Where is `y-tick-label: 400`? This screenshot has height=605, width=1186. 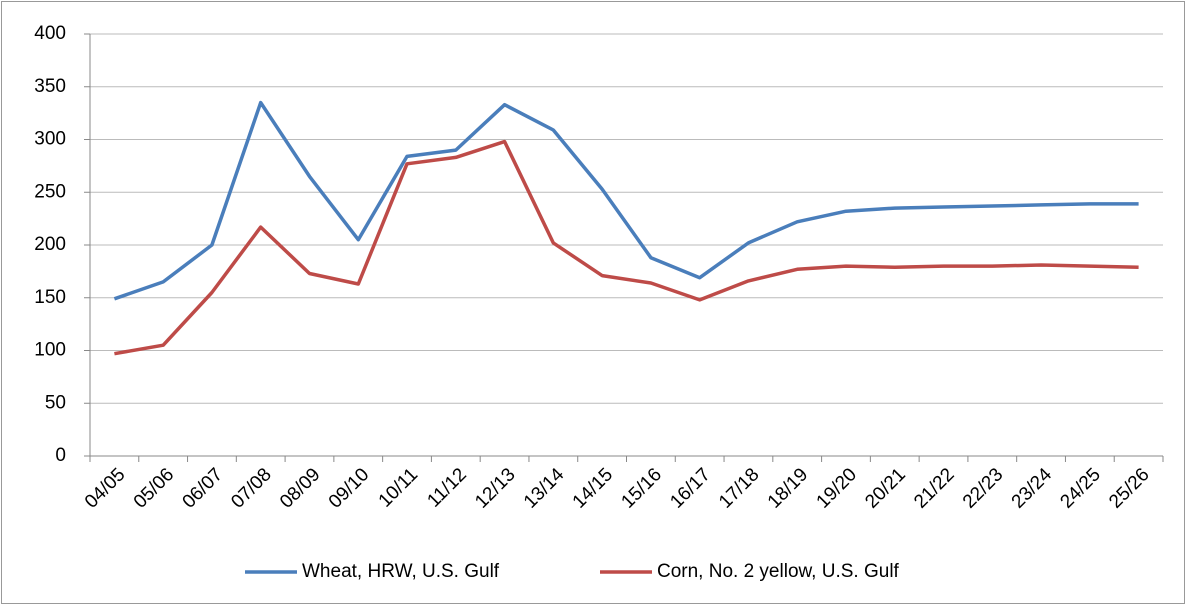
y-tick-label: 400 is located at coordinates (50, 33).